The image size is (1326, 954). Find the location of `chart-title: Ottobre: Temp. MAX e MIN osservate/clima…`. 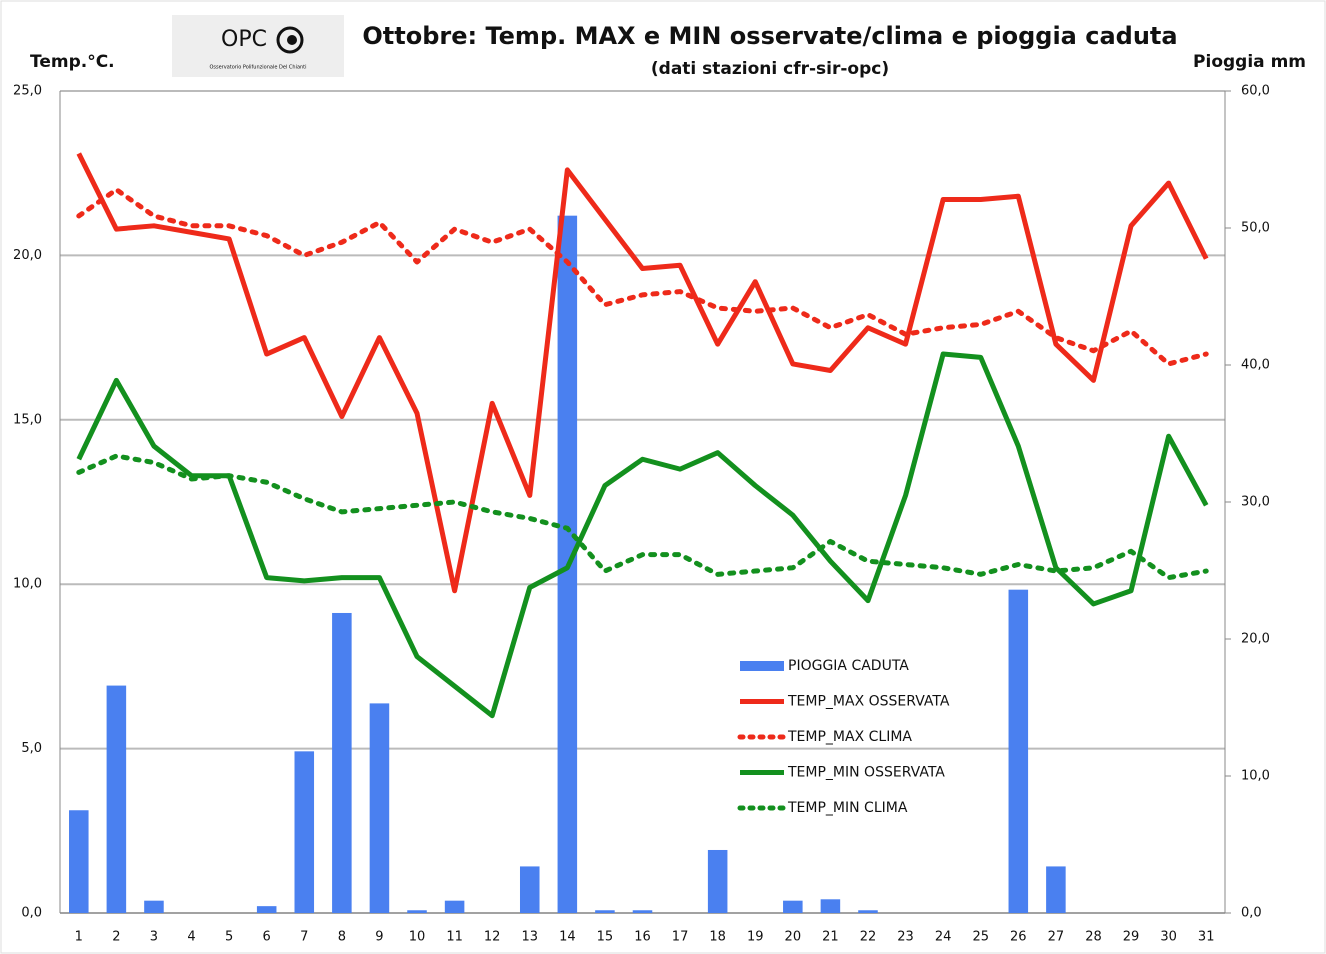

chart-title: Ottobre: Temp. MAX e MIN osservate/clima… is located at coordinates (769, 36).